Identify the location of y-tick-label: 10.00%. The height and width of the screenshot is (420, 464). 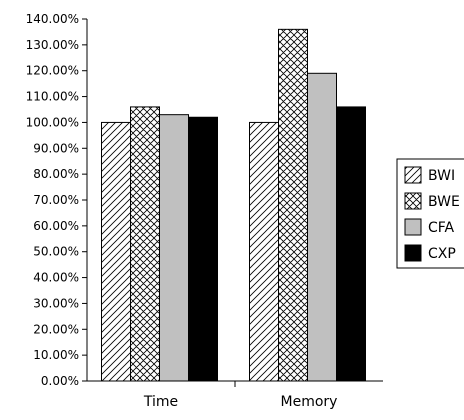
(56, 355).